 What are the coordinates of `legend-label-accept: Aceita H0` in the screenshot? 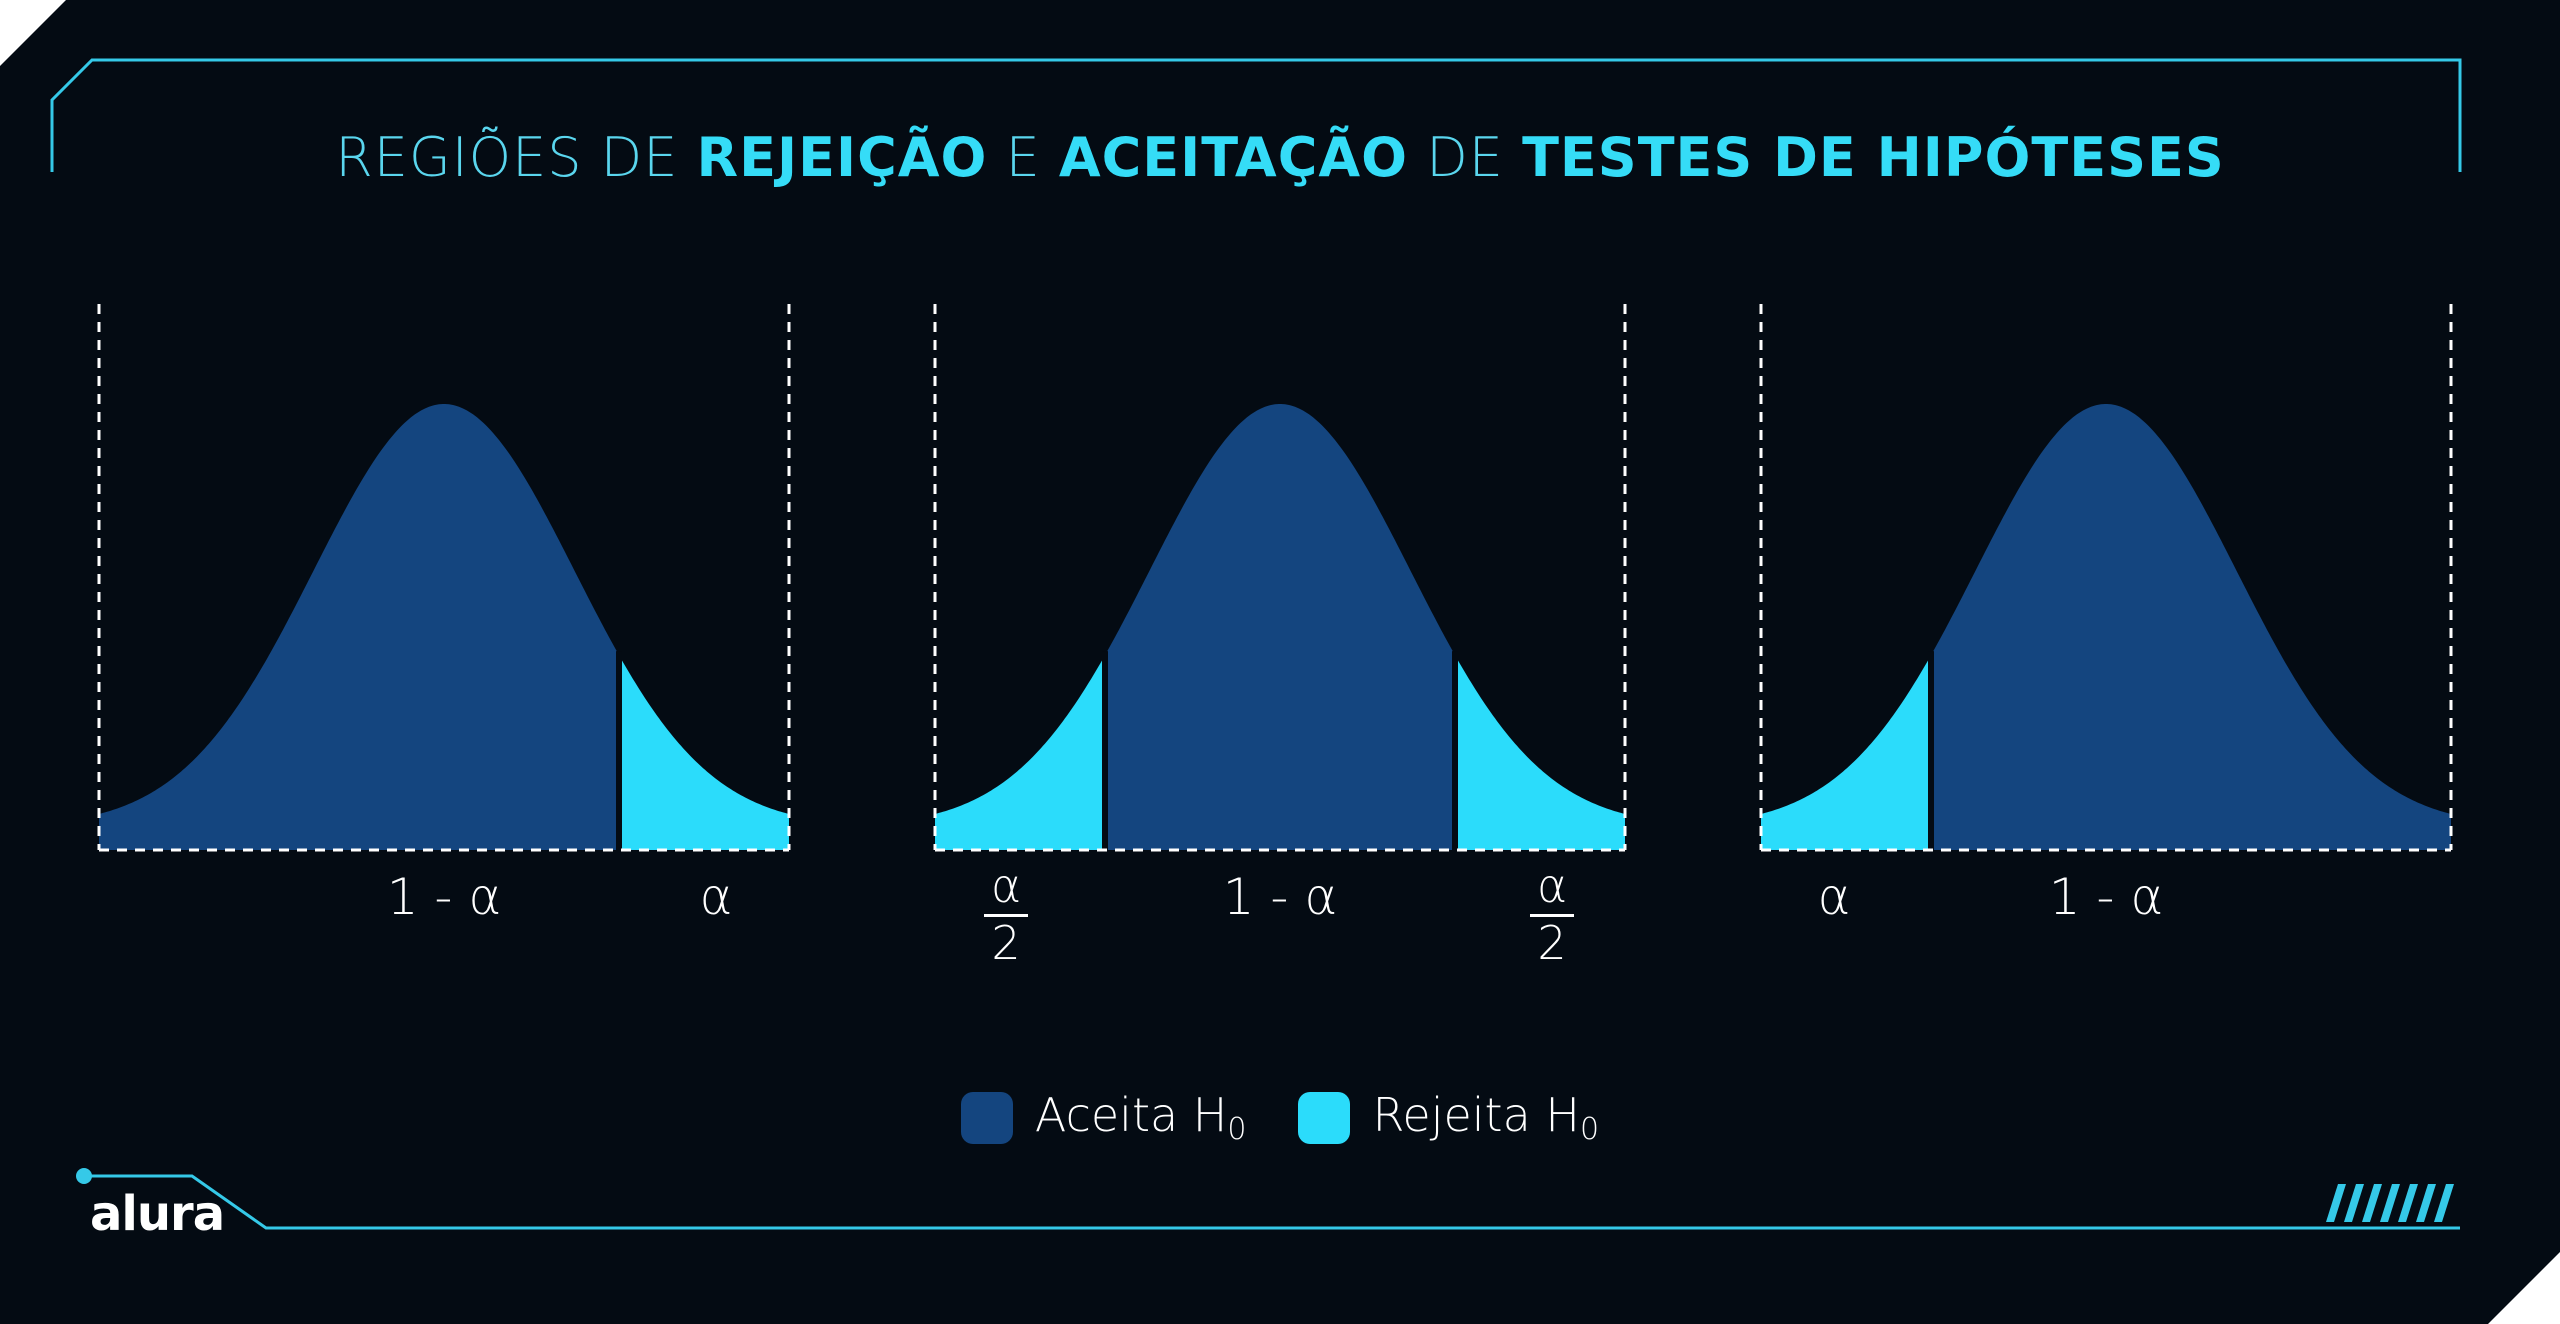 It's located at (1141, 1117).